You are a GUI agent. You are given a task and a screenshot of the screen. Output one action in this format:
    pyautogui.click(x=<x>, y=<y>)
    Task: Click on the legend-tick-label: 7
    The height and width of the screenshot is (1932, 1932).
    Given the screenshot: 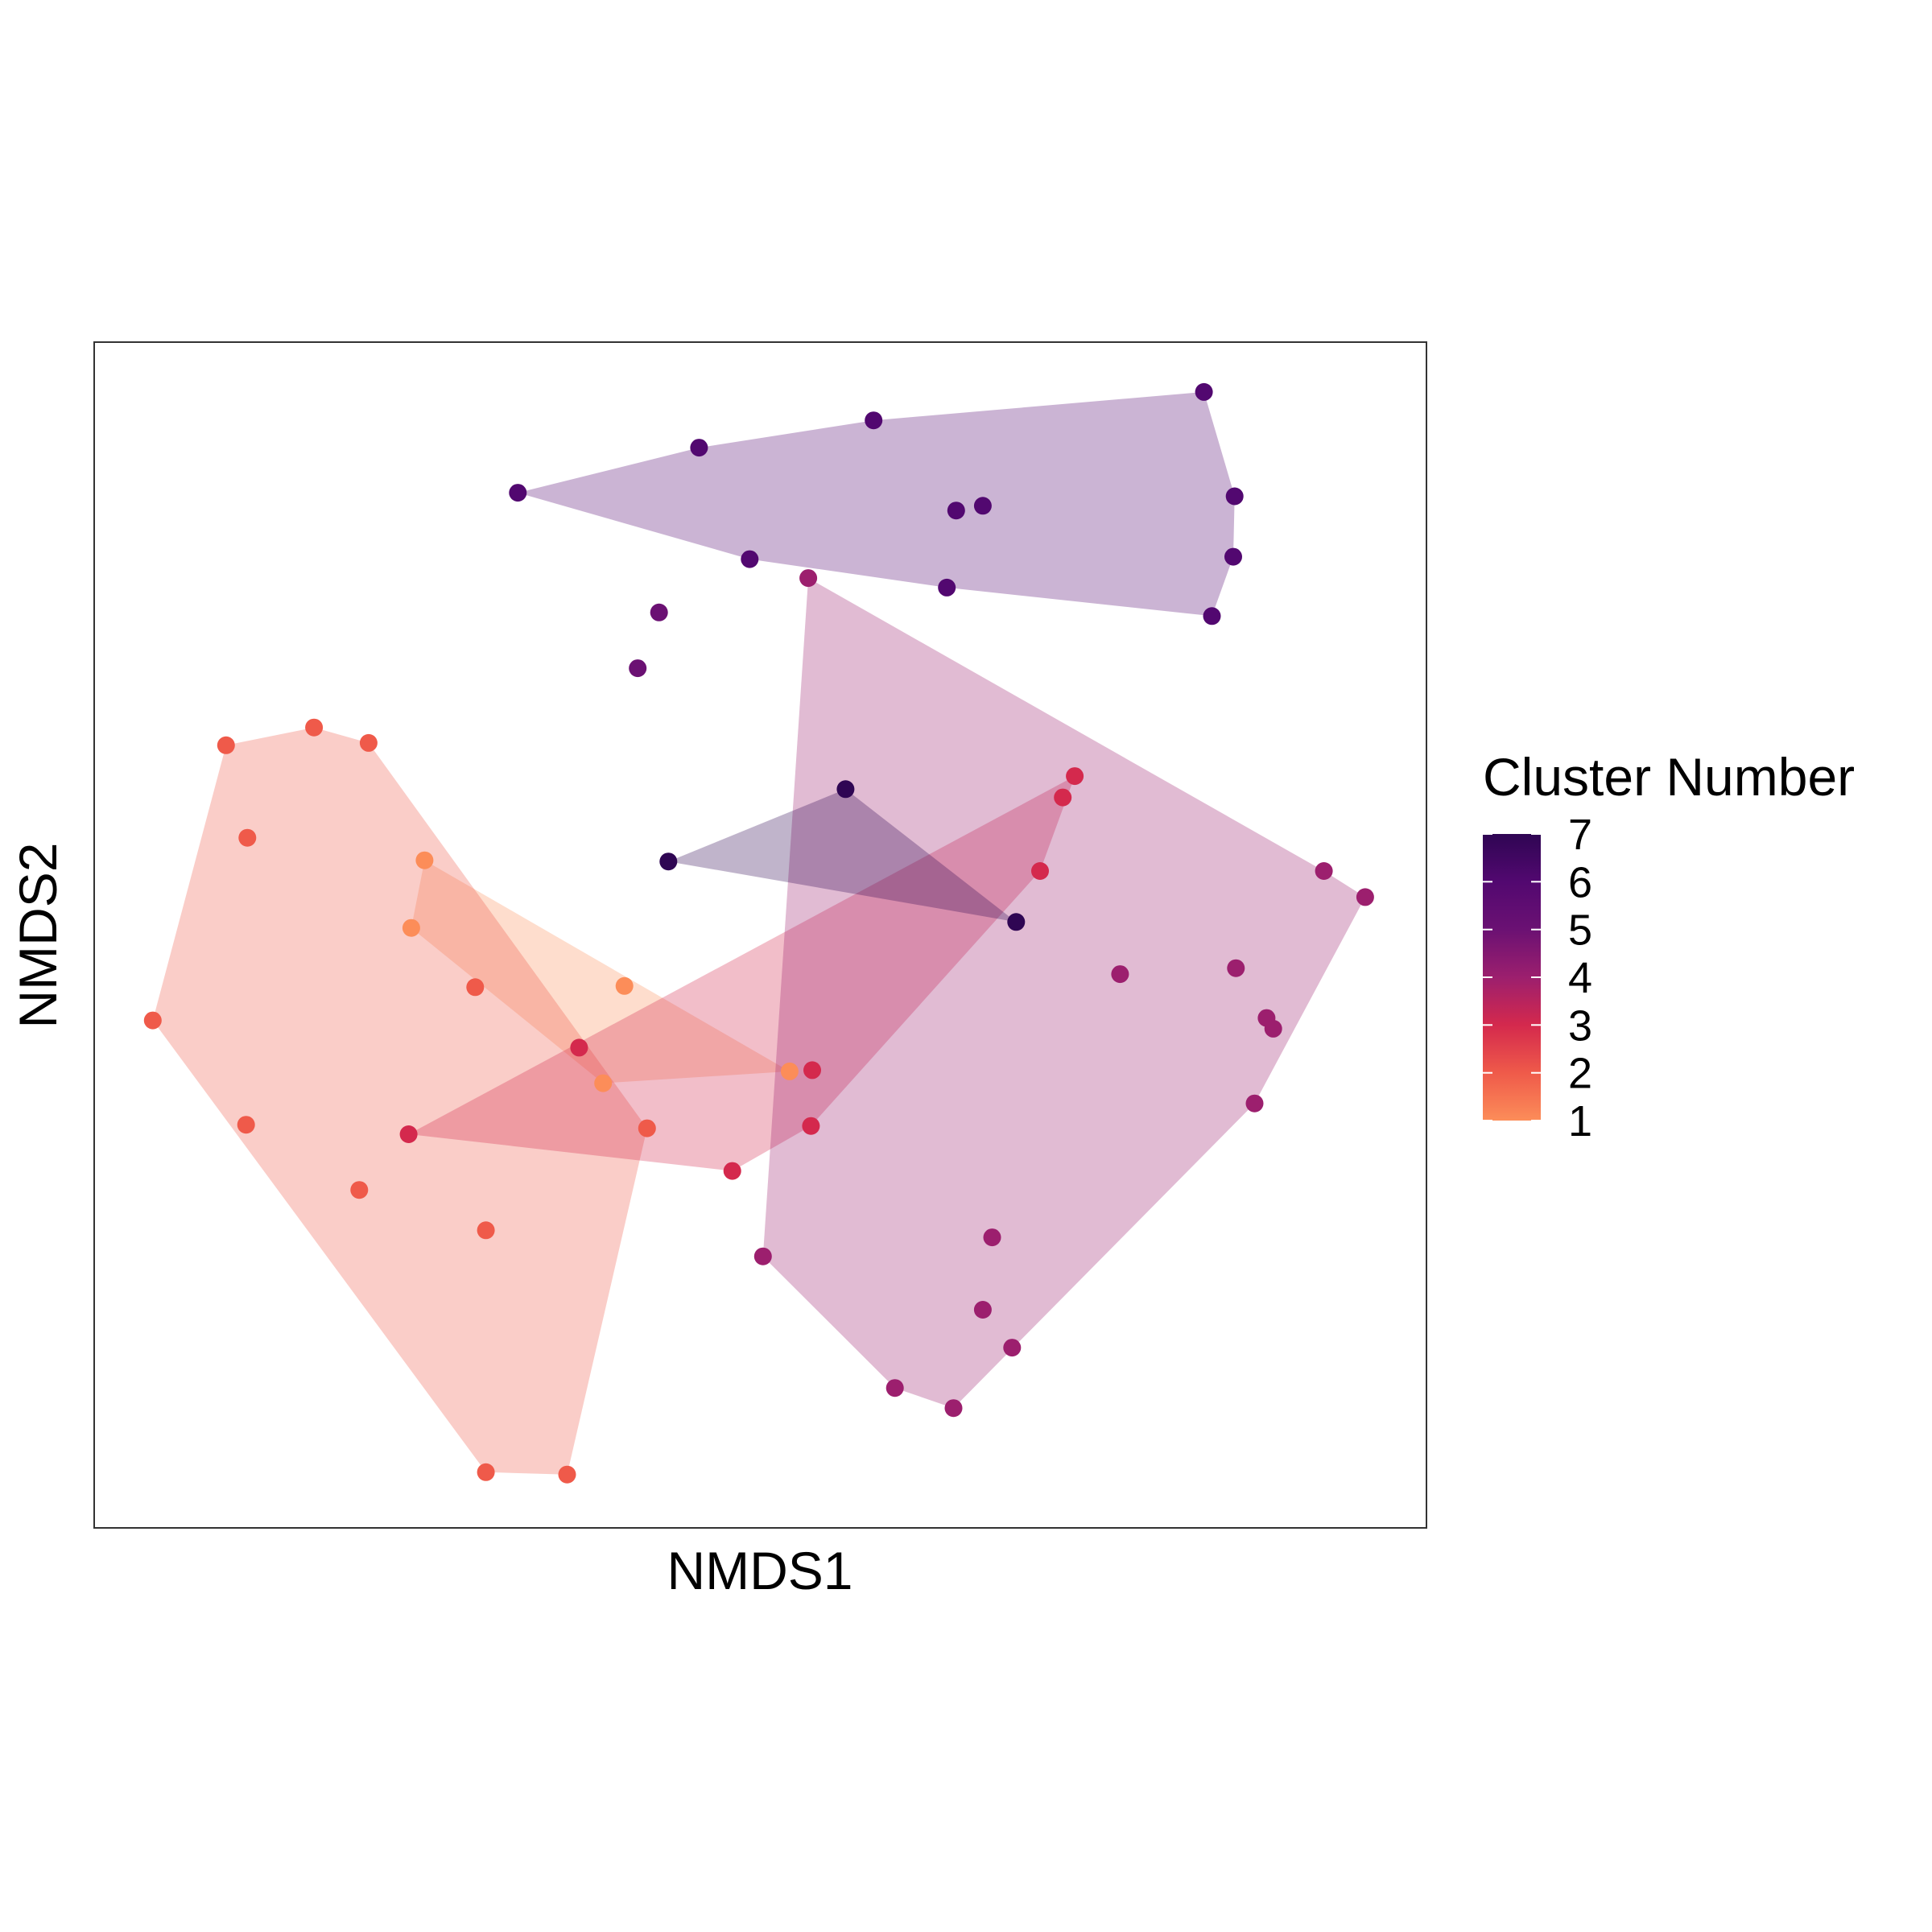 What is the action you would take?
    pyautogui.click(x=1580, y=835)
    